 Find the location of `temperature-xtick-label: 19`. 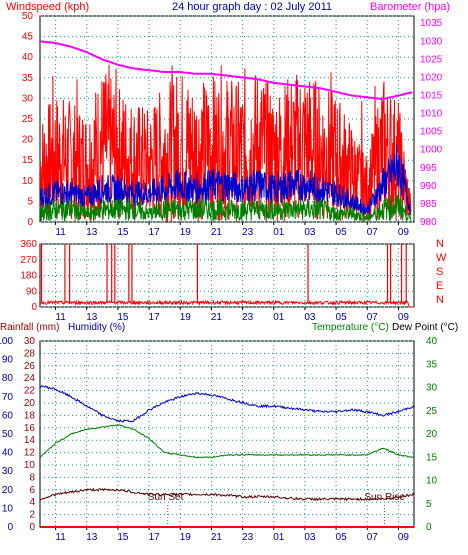

temperature-xtick-label: 19 is located at coordinates (186, 537).